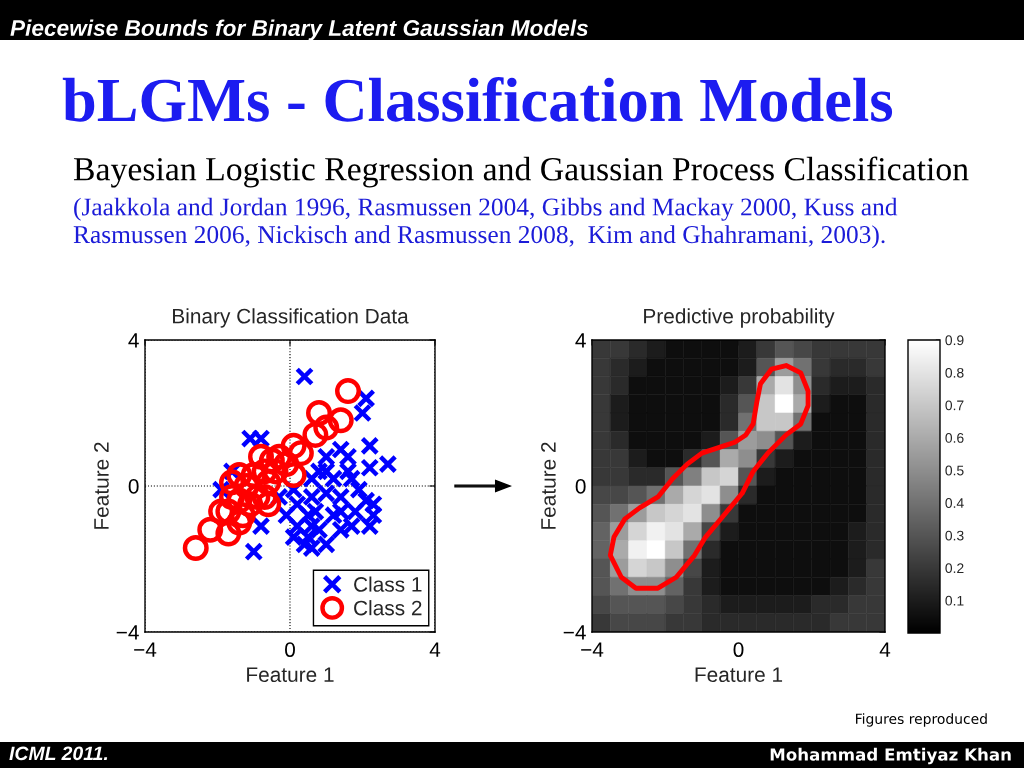 The image size is (1024, 768). Describe the element at coordinates (890, 756) in the screenshot. I see `text: Mohammad Emtiyaz Khan` at that location.